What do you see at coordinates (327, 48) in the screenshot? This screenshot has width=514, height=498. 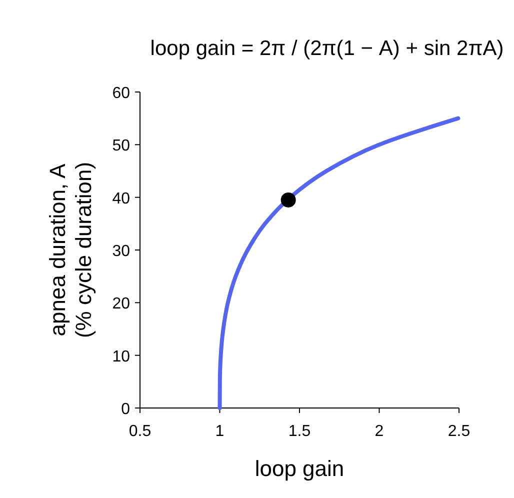 I see `chart-title: loop gain = 2π / (2π(1 − A) + sin 2πA)` at bounding box center [327, 48].